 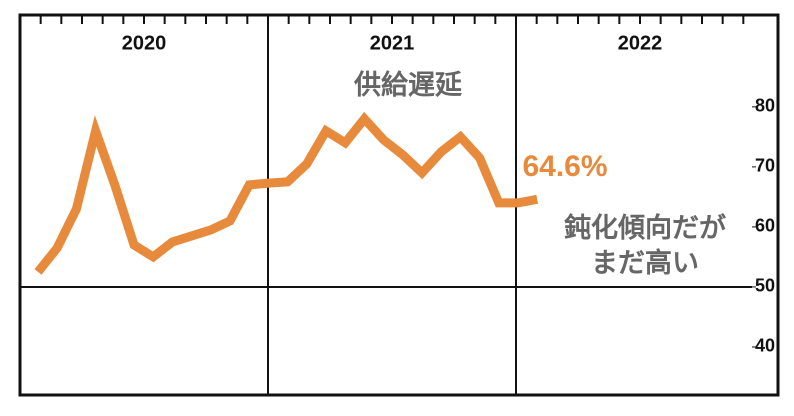 I want to click on year-label: 2021, so click(x=392, y=43).